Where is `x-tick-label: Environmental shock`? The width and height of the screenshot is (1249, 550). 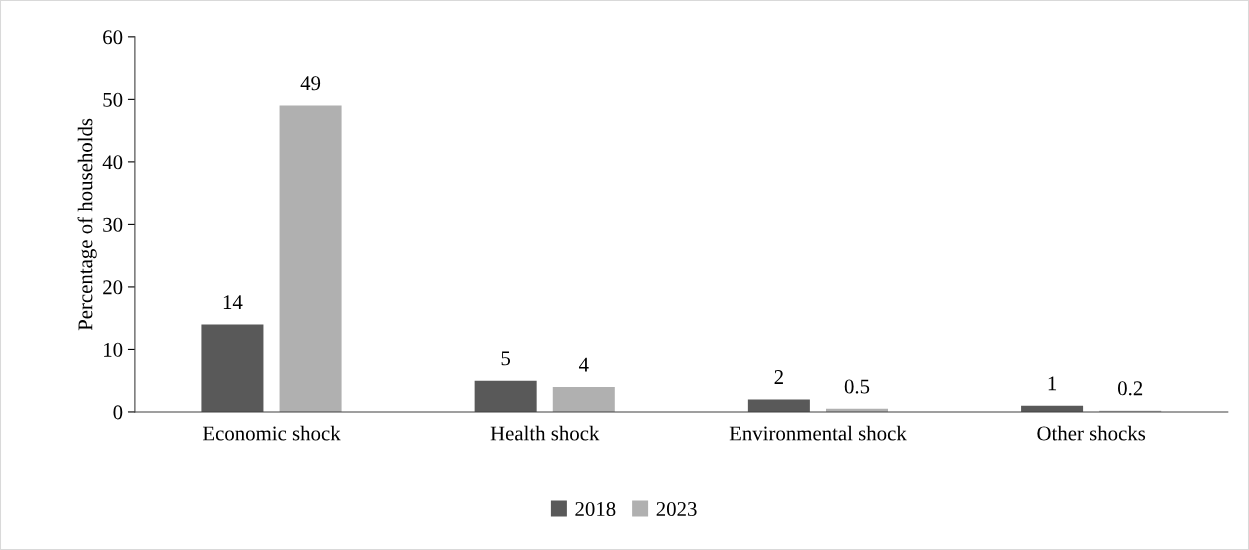 x-tick-label: Environmental shock is located at coordinates (818, 433).